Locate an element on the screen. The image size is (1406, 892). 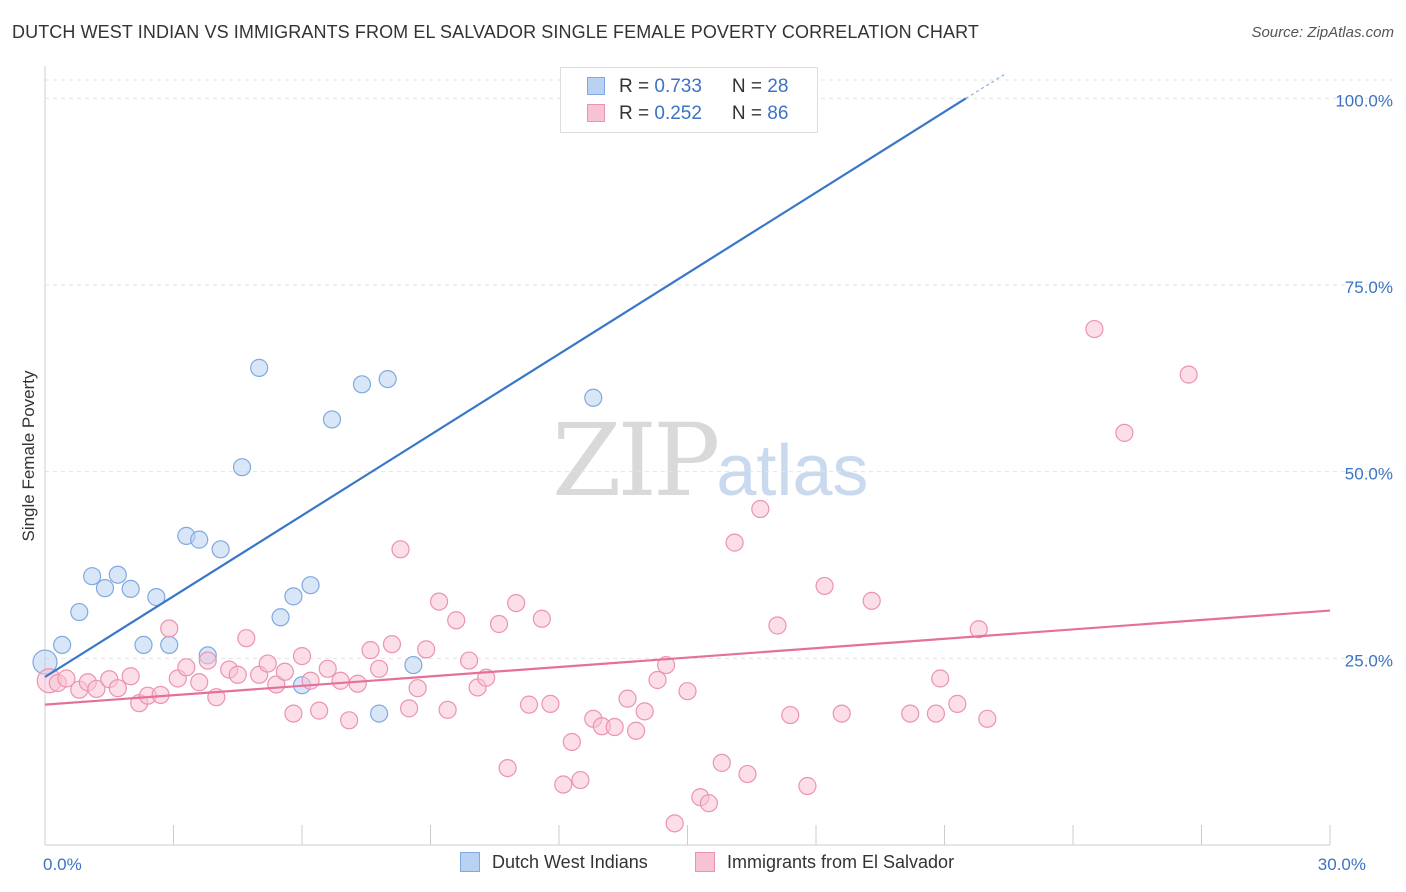
legend-n-value: 86 is located at coordinates (778, 113).